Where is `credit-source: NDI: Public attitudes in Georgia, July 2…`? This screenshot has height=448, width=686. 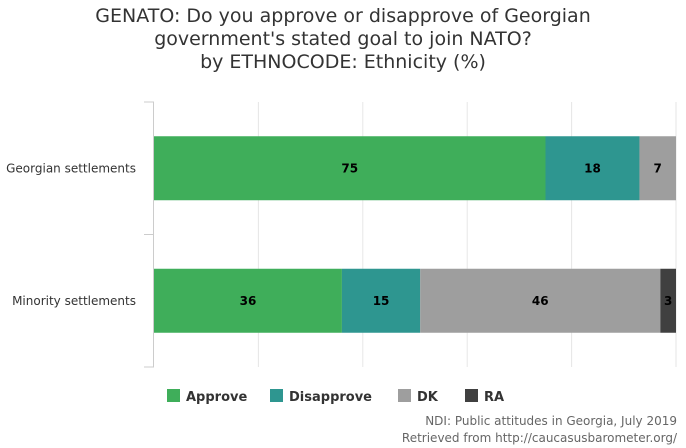
credit-source: NDI: Public attitudes in Georgia, July 2… is located at coordinates (551, 421).